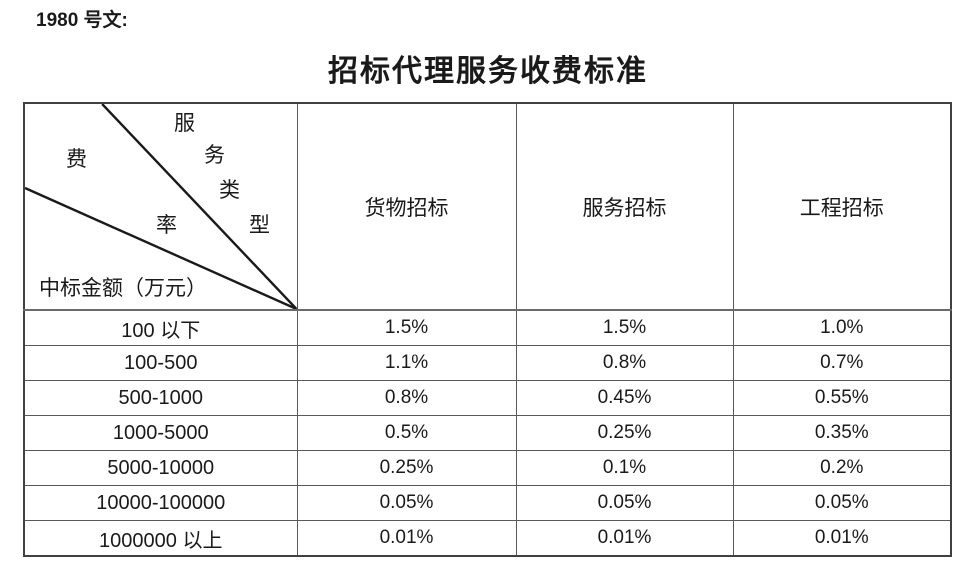 This screenshot has width=976, height=581. Describe the element at coordinates (184, 123) in the screenshot. I see `corner-label-service-char-1: 服` at that location.